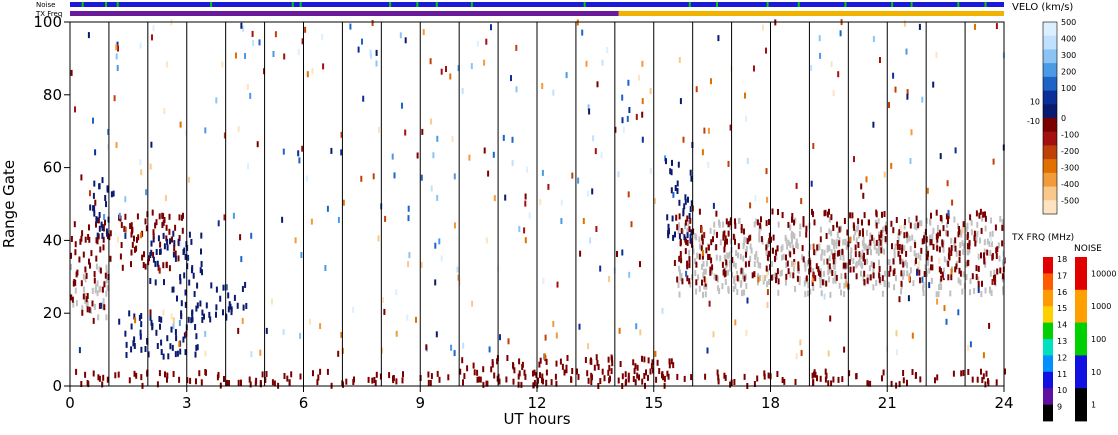  Describe the element at coordinates (1101, 306) in the screenshot. I see `noise-tick-label: 1000` at that location.